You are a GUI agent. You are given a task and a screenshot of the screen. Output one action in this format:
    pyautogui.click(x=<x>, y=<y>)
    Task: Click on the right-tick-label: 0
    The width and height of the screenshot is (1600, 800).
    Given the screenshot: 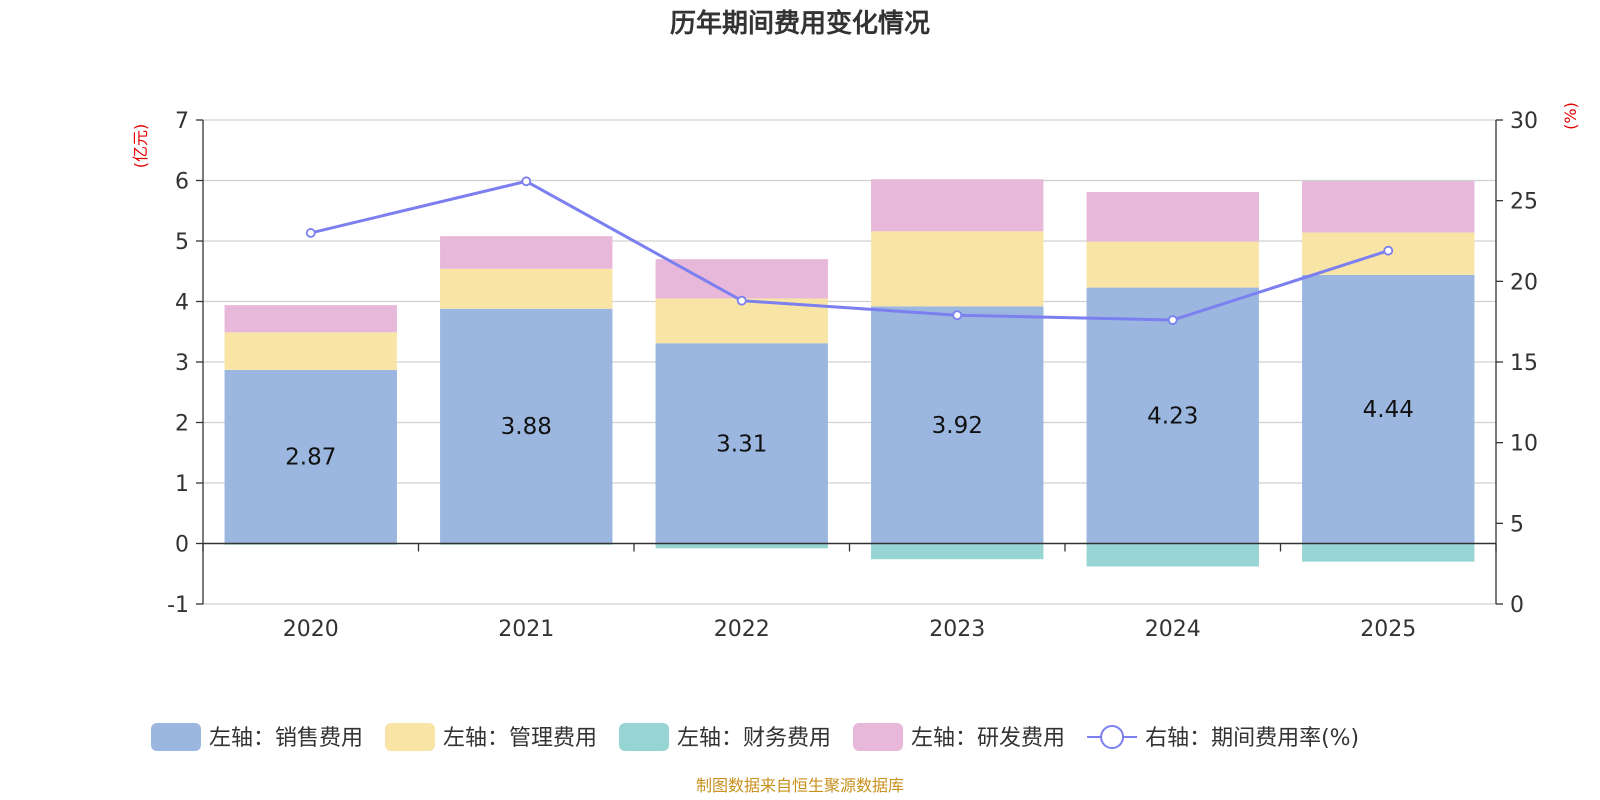 What is the action you would take?
    pyautogui.click(x=1517, y=605)
    